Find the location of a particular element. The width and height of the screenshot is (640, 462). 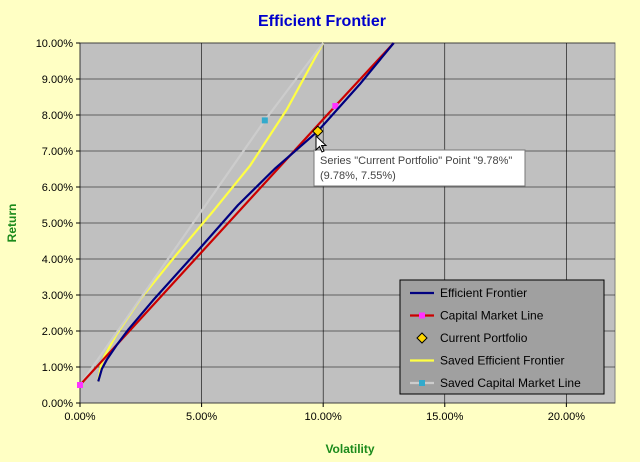

tooltip-box is located at coordinates (419, 168).